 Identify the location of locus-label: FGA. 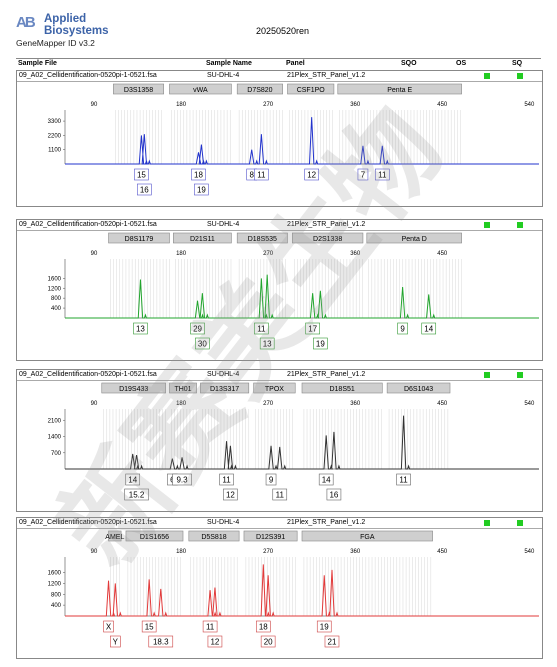
(367, 537).